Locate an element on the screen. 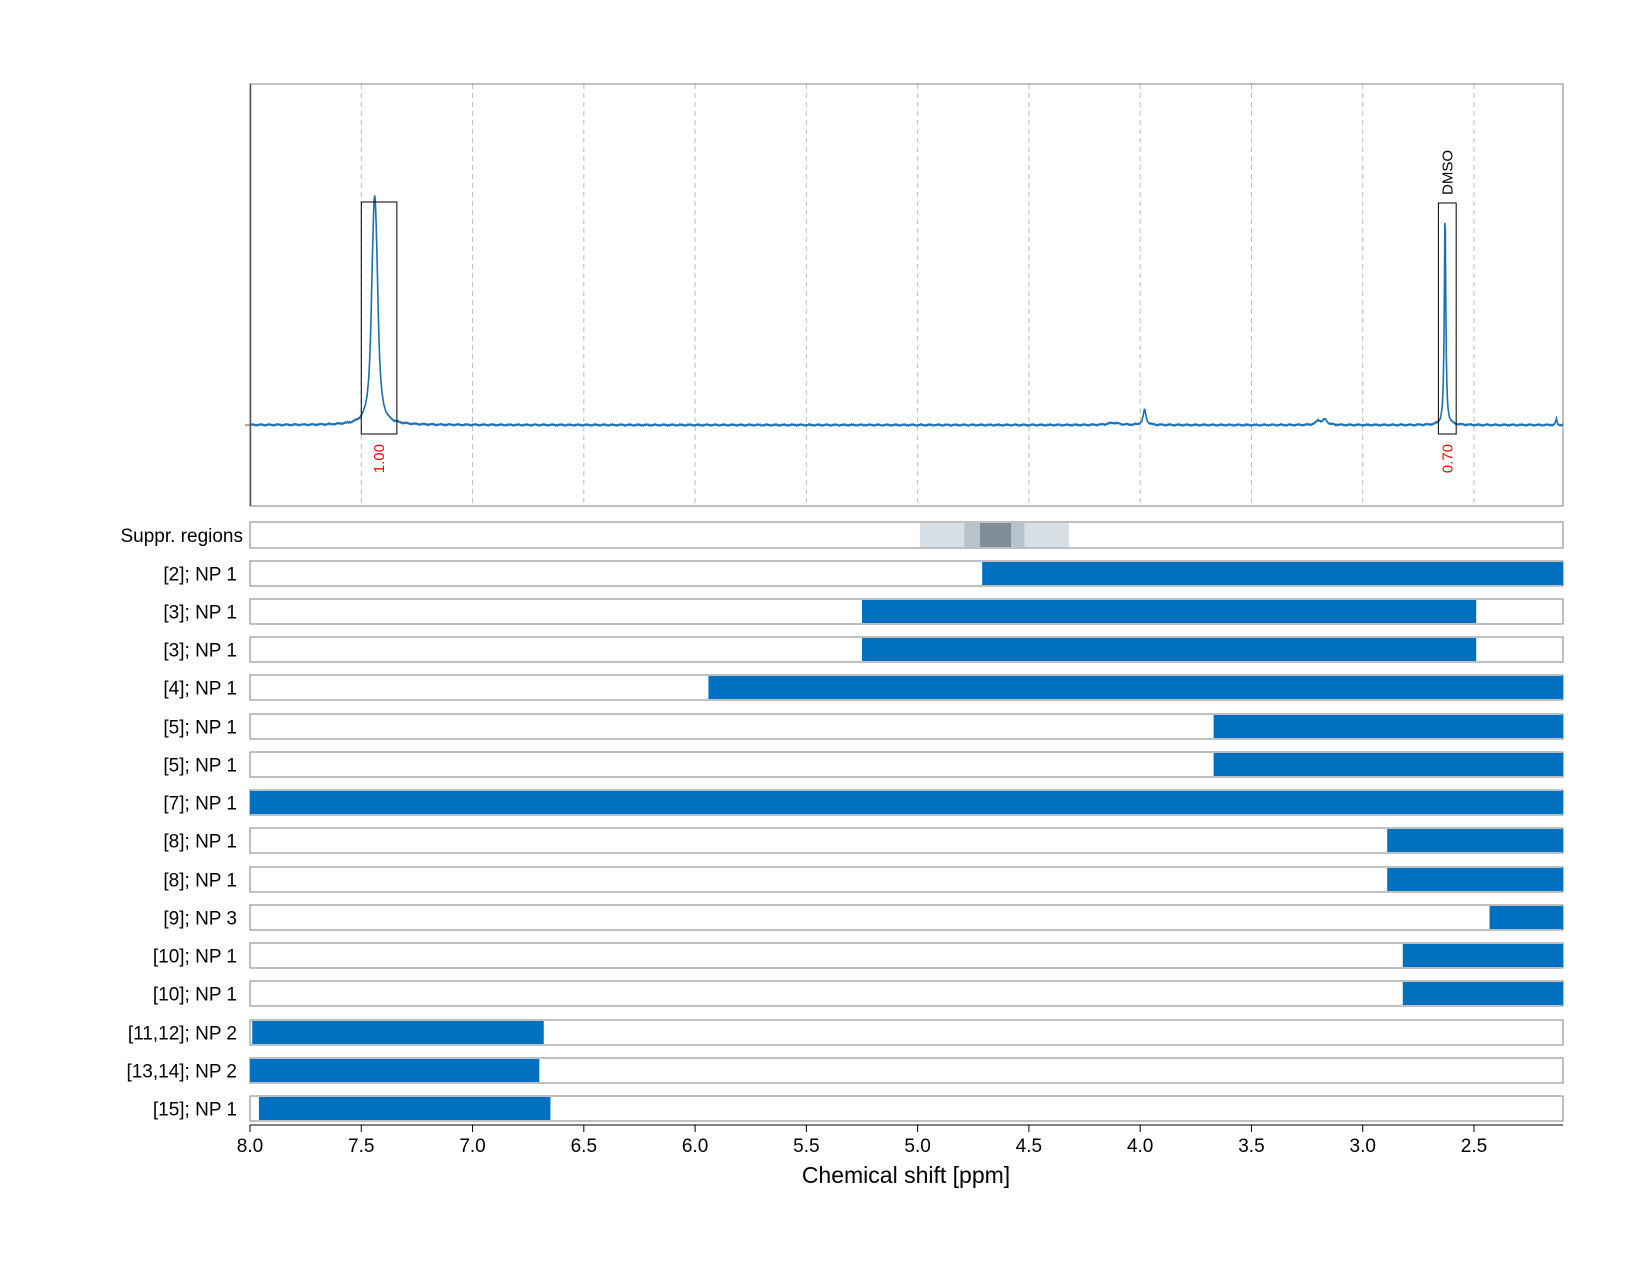 This screenshot has width=1651, height=1275. suppression-track: Suppr. regions is located at coordinates (842, 535).